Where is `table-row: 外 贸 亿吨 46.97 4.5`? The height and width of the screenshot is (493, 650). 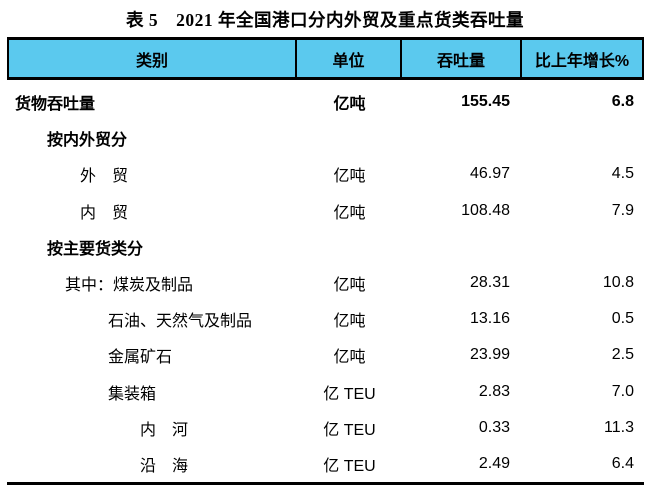
table-row: 外 贸 亿吨 46.97 4.5 is located at coordinates (325, 174).